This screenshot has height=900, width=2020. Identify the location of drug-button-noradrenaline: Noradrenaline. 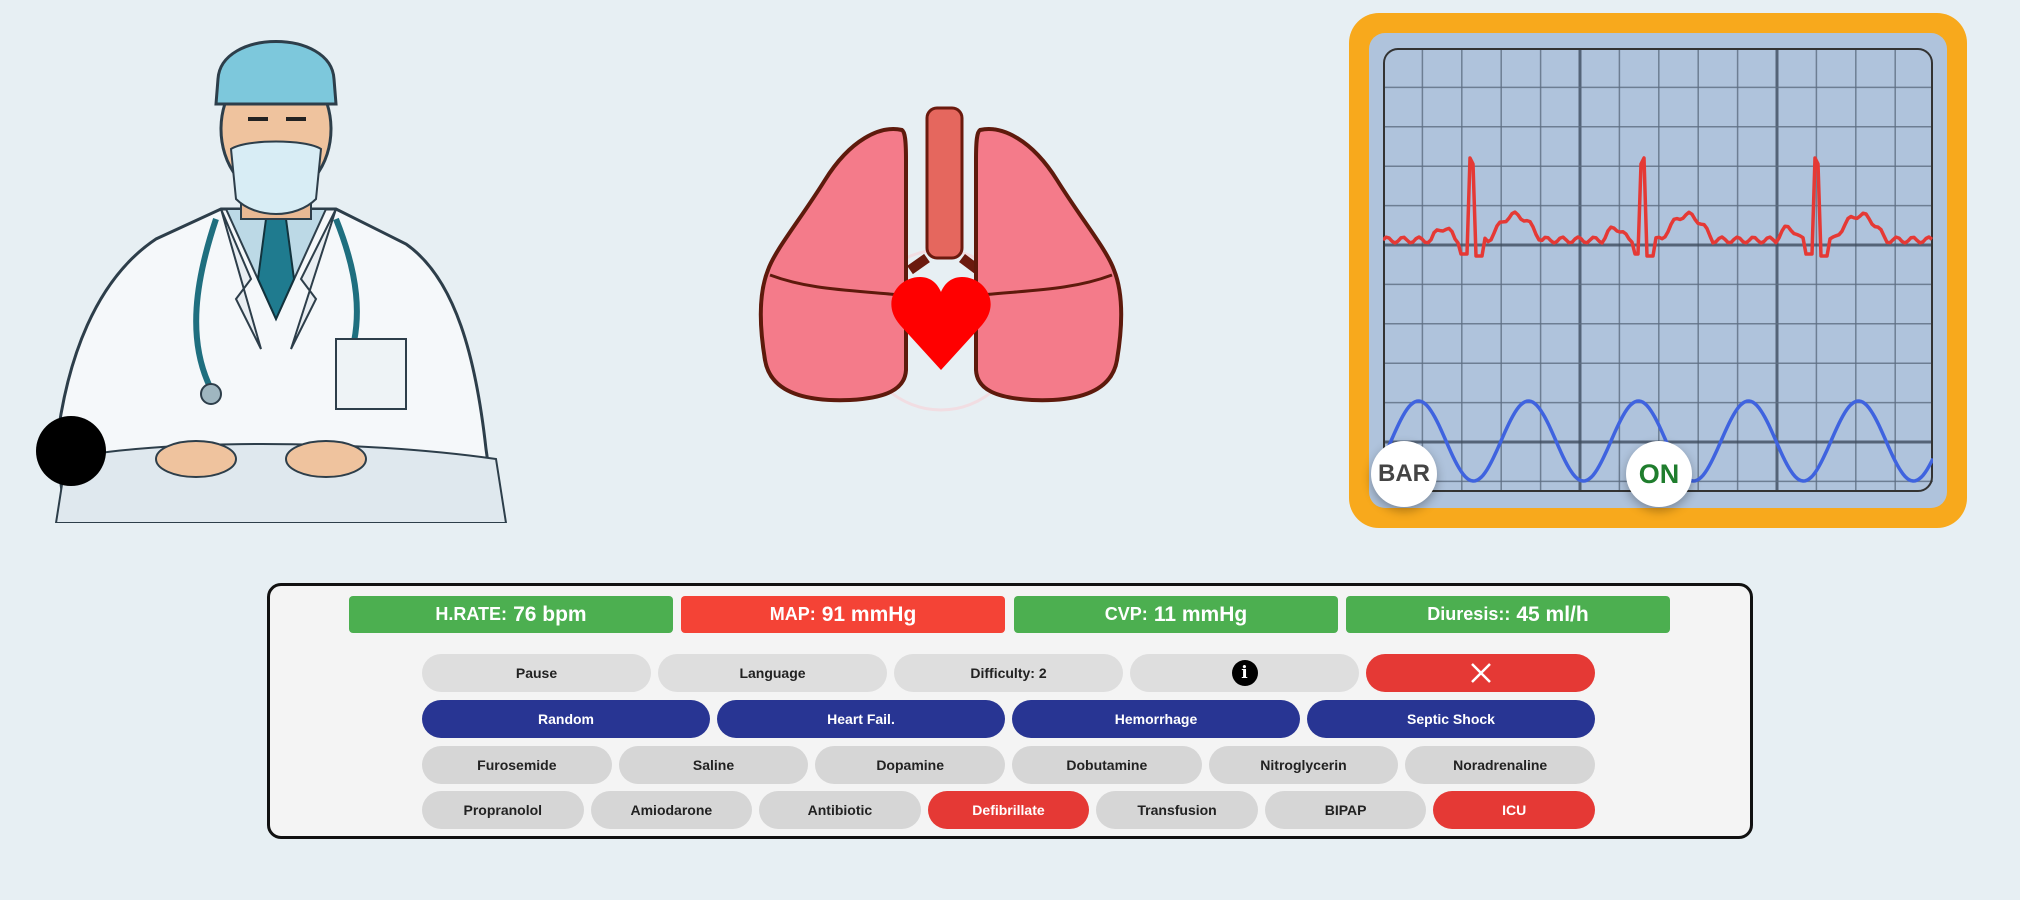
(1500, 765).